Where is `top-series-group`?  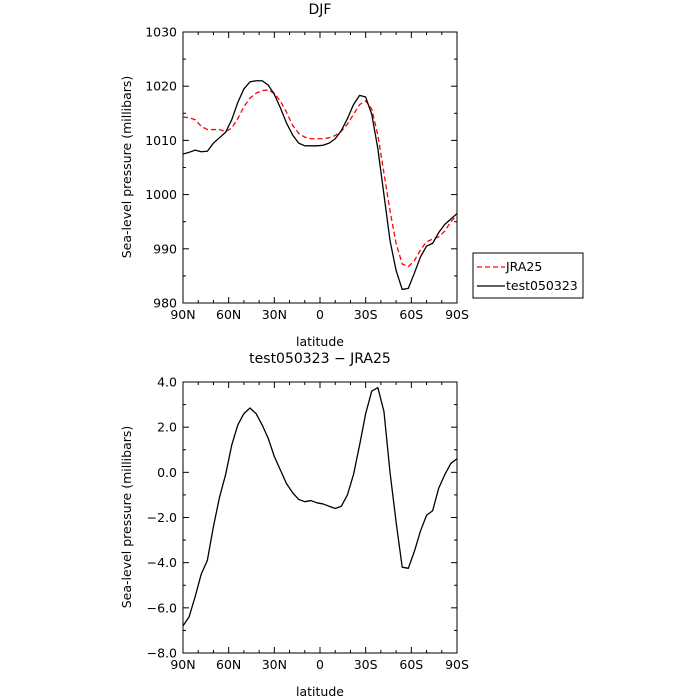 top-series-group is located at coordinates (320, 185).